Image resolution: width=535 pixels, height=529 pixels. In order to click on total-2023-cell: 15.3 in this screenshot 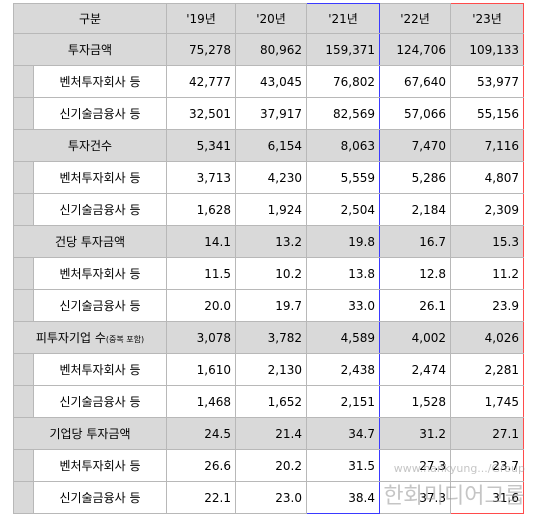, I will do `click(487, 241)`.